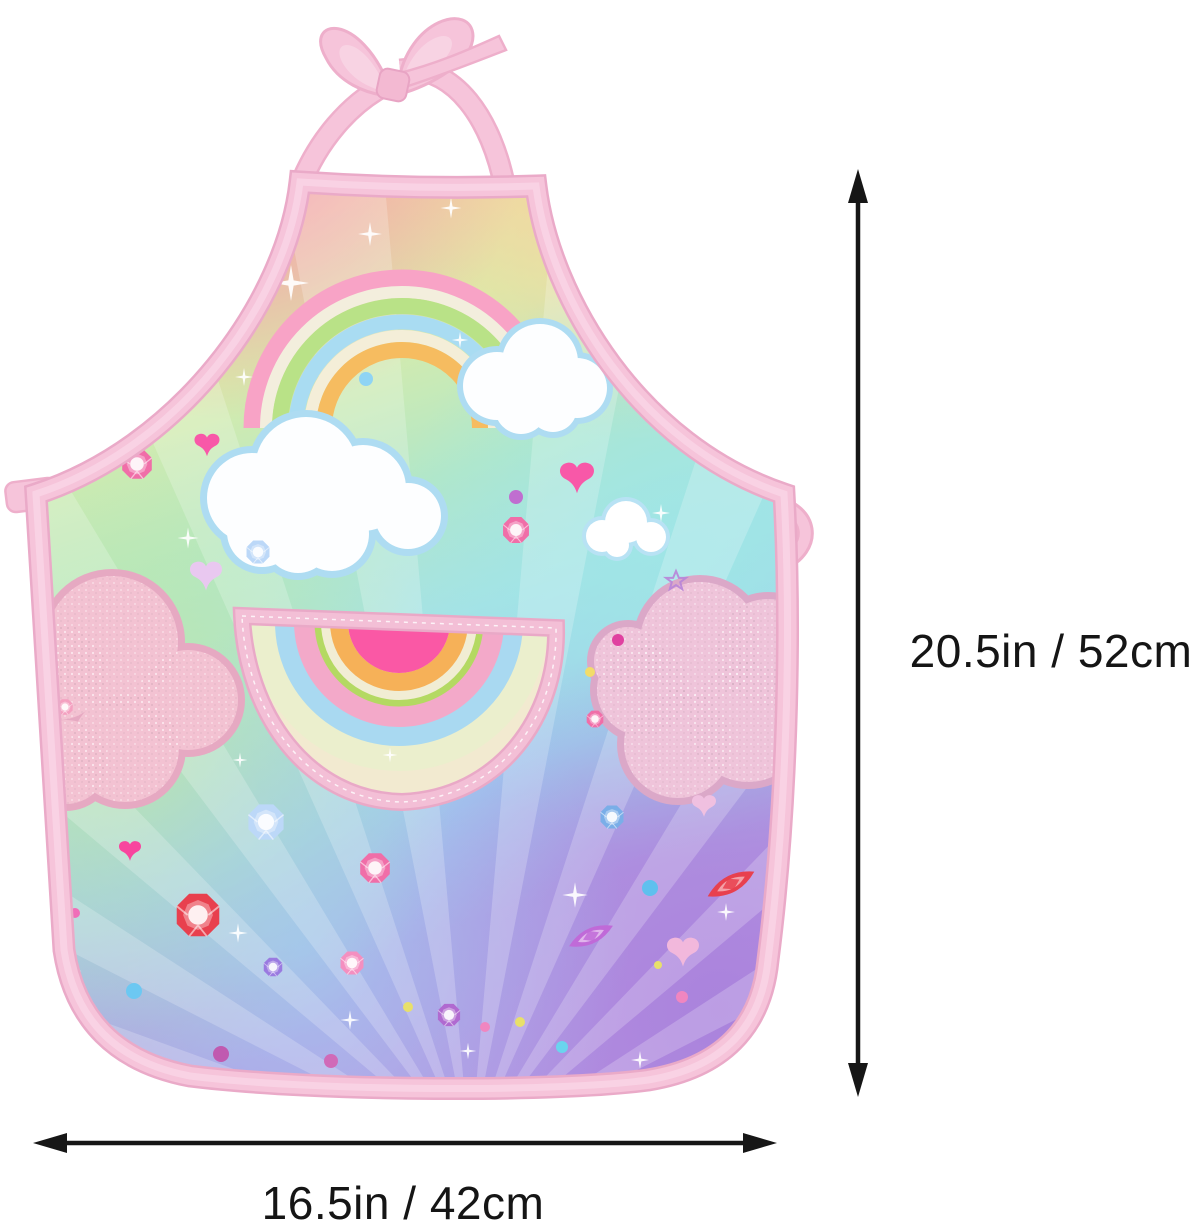  Describe the element at coordinates (399, 709) in the screenshot. I see `pocket` at that location.